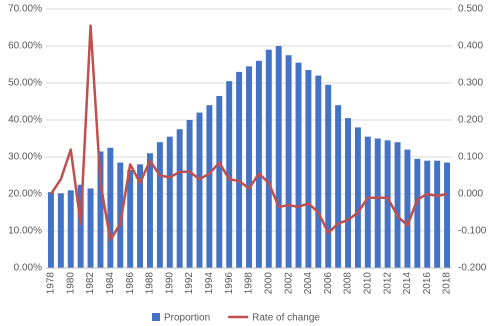  I want to click on x-tick-label: 2002, so click(288, 283).